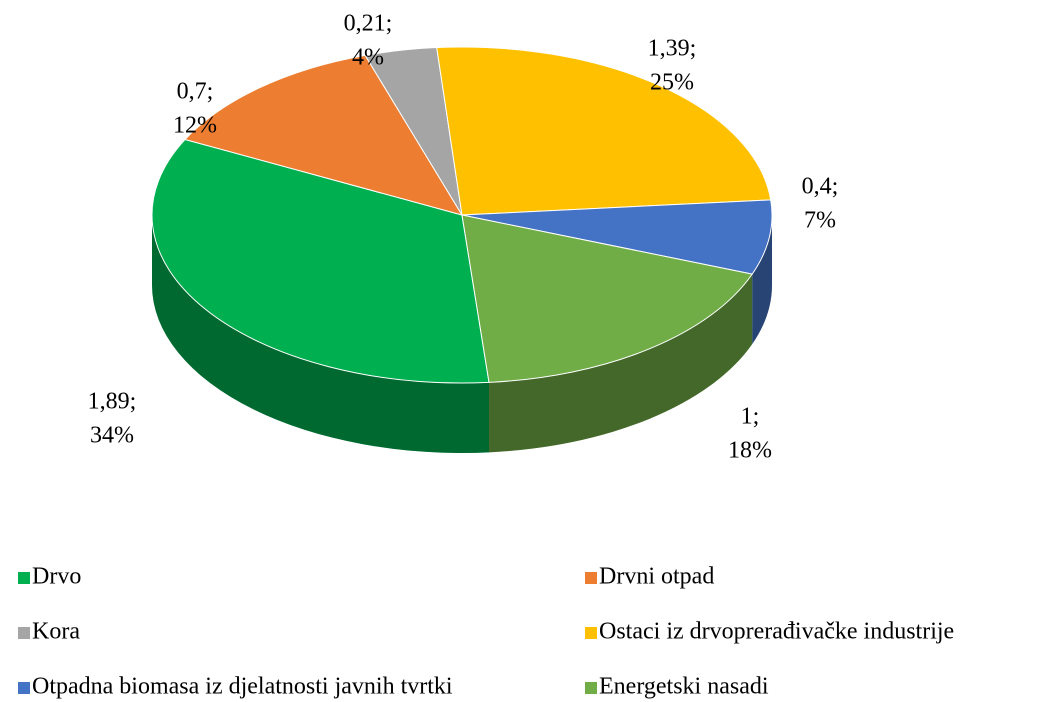 This screenshot has width=1048, height=702. What do you see at coordinates (820, 187) in the screenshot?
I see `data-label-value: 0,4;` at bounding box center [820, 187].